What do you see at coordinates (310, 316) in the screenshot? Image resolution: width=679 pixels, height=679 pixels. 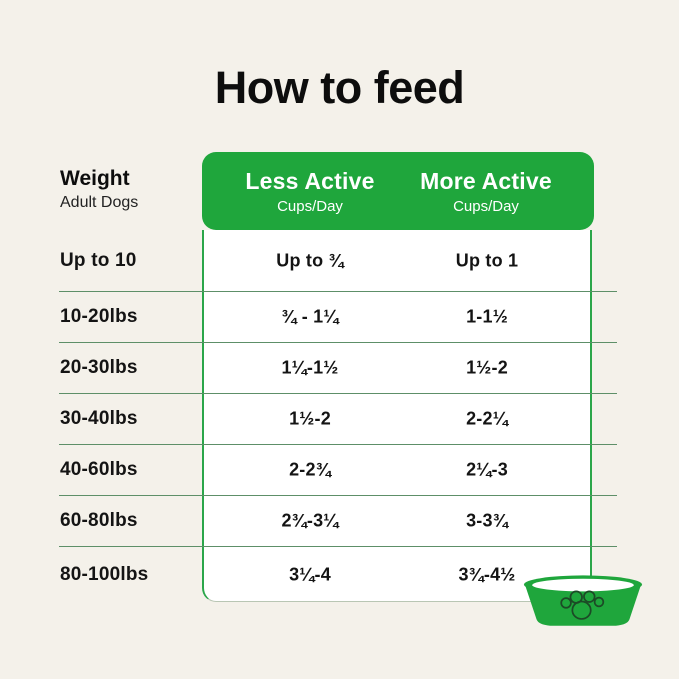 I see `less-active-value: ¾ - 1¼` at bounding box center [310, 316].